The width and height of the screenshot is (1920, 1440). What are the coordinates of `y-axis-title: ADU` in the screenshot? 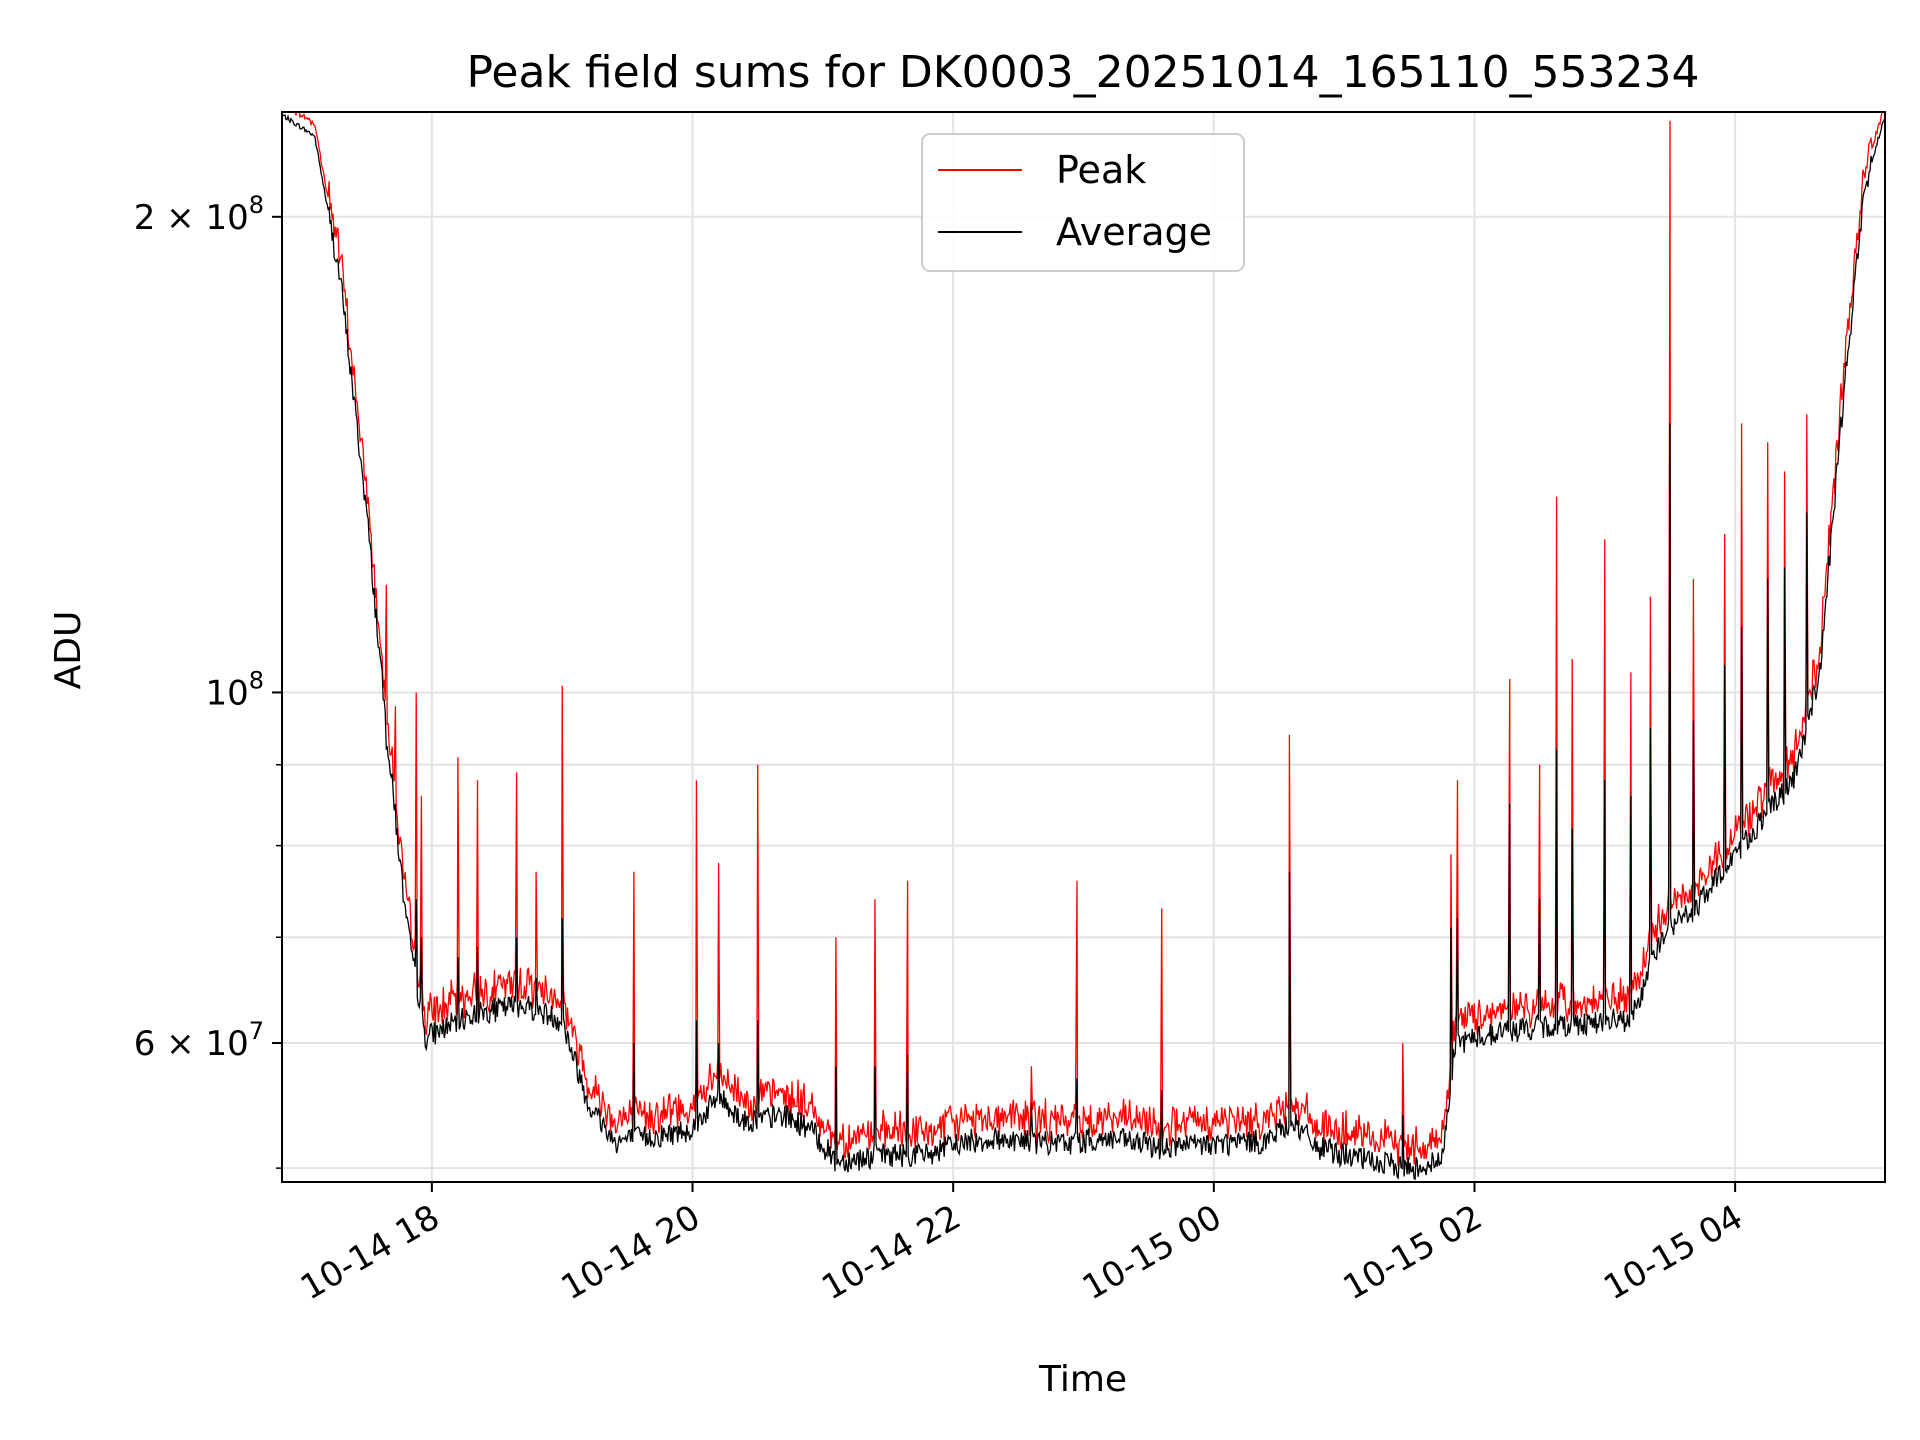 It's located at (68, 650).